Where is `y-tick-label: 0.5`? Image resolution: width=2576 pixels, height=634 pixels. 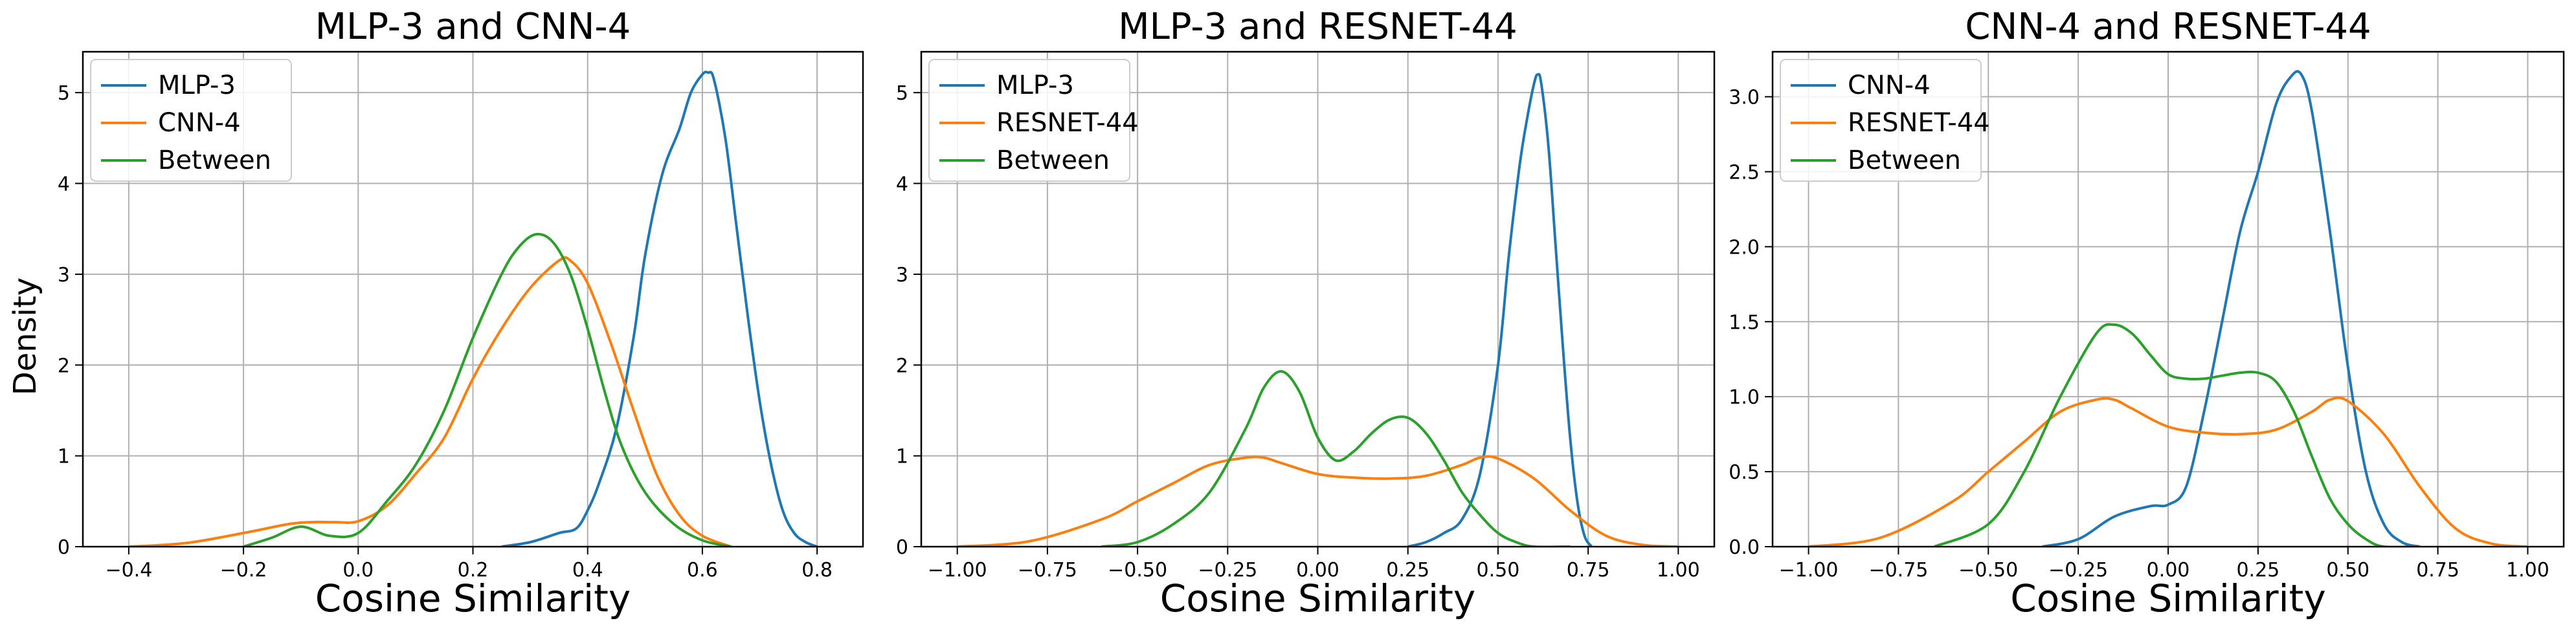
y-tick-label: 0.5 is located at coordinates (1744, 472).